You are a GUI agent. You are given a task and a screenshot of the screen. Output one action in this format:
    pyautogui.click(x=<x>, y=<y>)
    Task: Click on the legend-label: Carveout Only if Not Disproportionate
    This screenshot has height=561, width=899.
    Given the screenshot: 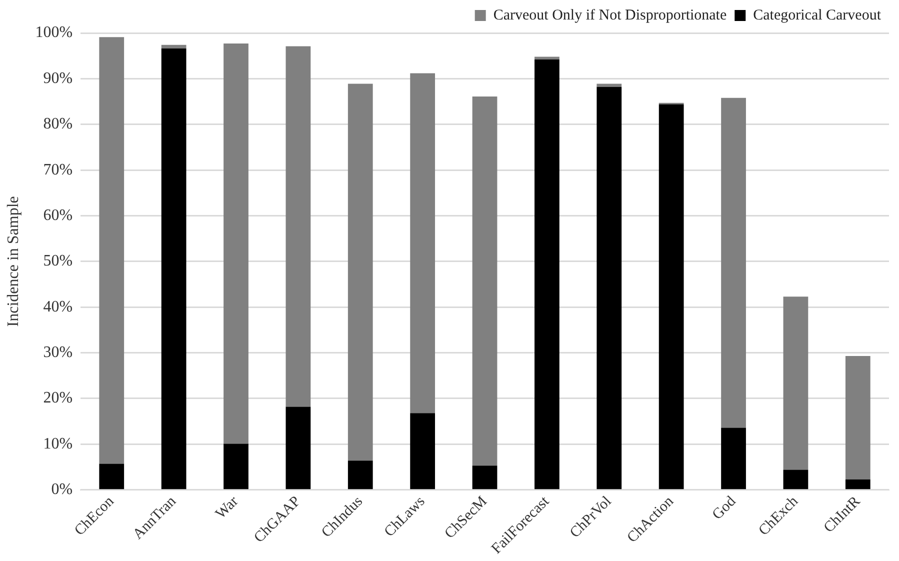 What is the action you would take?
    pyautogui.click(x=610, y=15)
    